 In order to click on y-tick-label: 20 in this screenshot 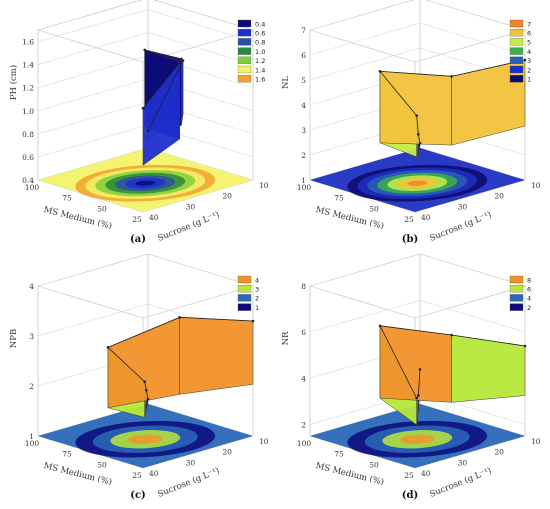, I will do `click(499, 452)`.